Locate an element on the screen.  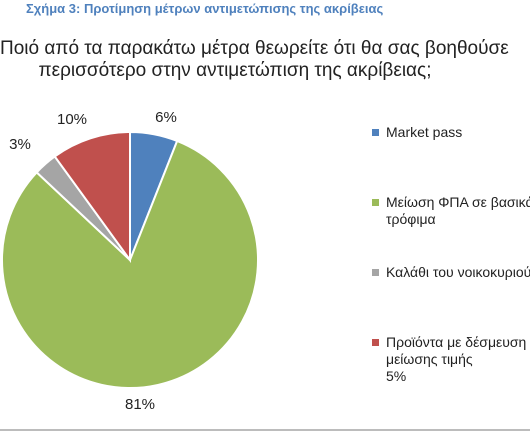
legend-label-2: Μείωση ΦΠΑ σε βασικά τρόφιμα is located at coordinates (458, 211).